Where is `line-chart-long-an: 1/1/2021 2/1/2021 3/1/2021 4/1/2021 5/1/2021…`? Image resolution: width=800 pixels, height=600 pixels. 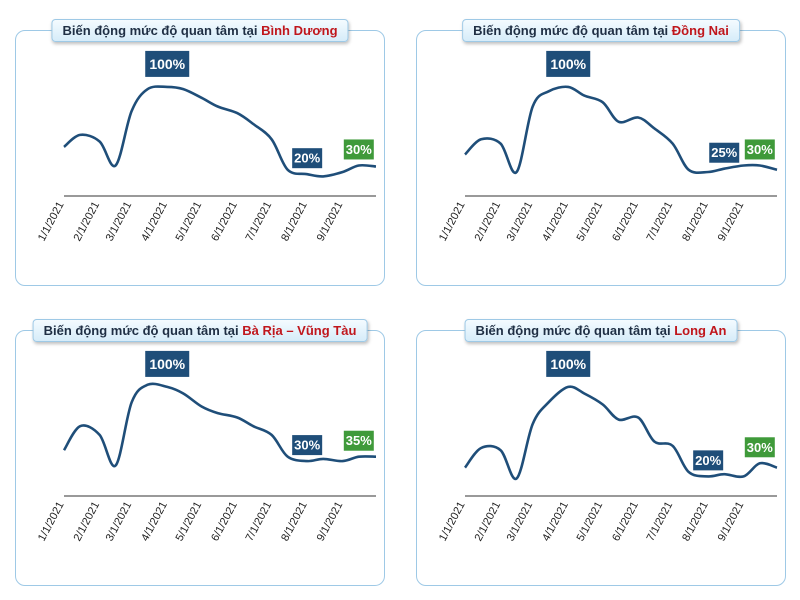
line-chart-long-an: 1/1/2021 2/1/2021 3/1/2021 4/1/2021 5/1/2021… is located at coordinates (607, 446).